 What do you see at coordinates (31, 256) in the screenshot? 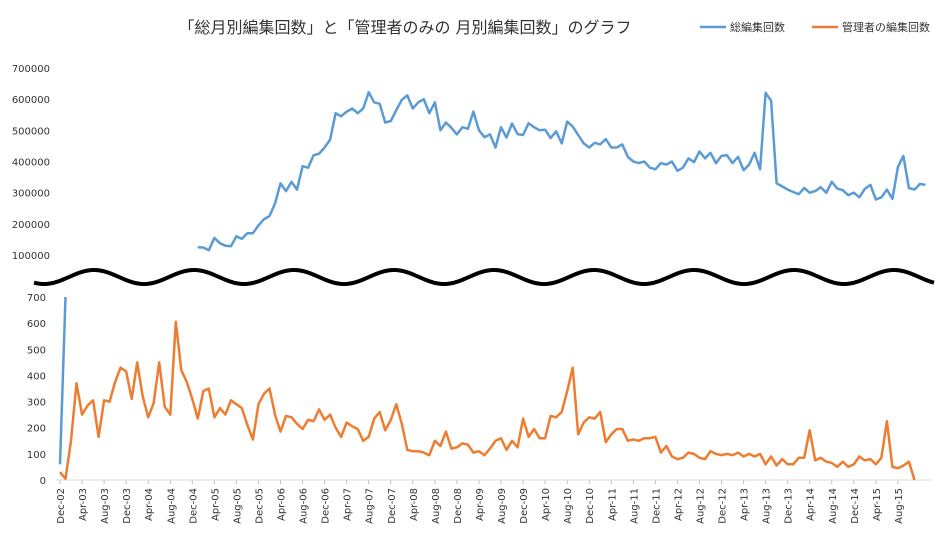
I see `upper-y-tick-label: 100000` at bounding box center [31, 256].